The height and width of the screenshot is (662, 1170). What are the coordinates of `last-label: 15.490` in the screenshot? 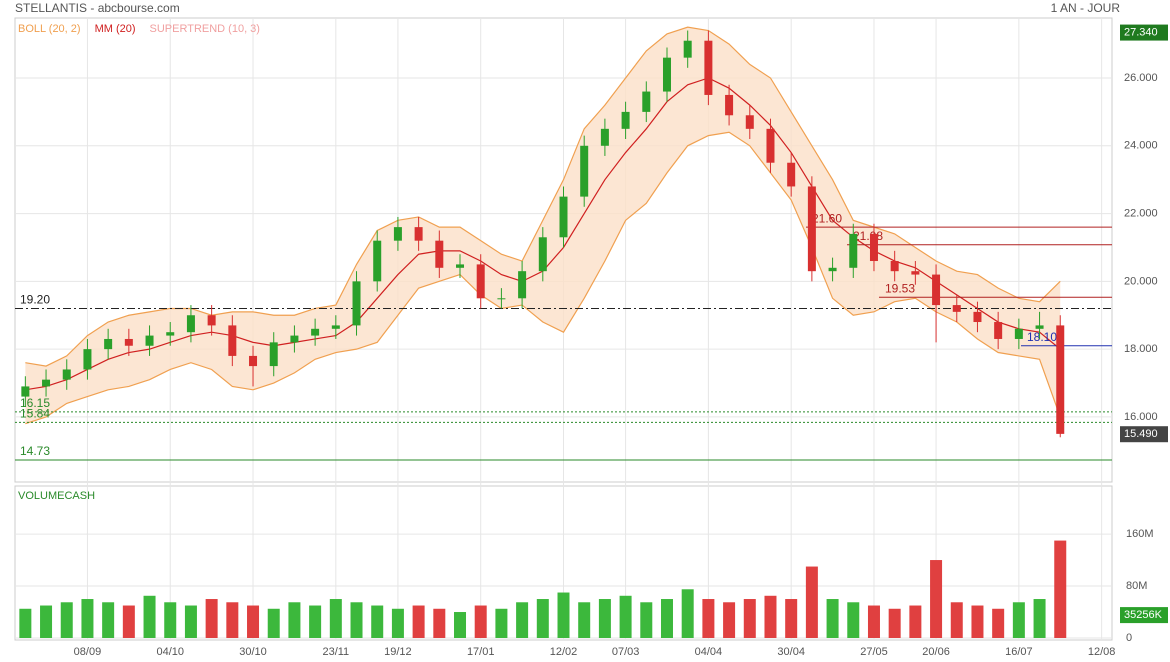 It's located at (1141, 434).